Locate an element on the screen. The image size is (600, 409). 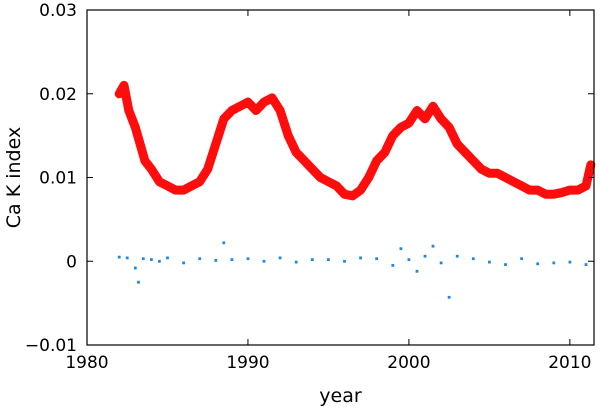
x-tick-label: 2010 is located at coordinates (569, 363).